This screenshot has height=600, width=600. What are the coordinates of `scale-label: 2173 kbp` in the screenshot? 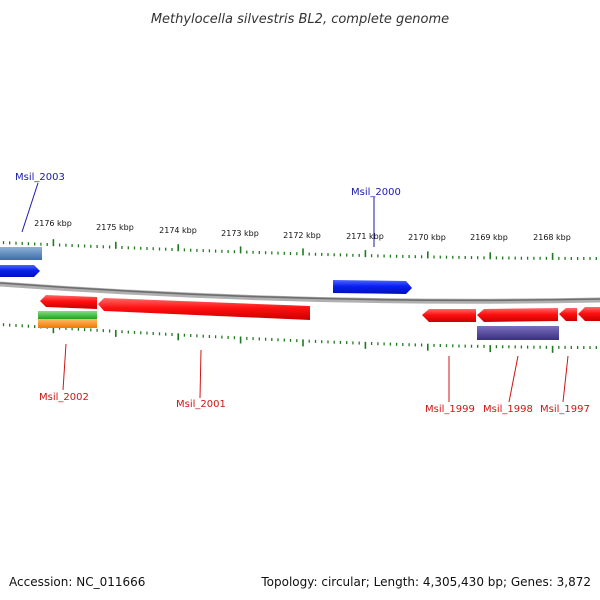 It's located at (240, 233).